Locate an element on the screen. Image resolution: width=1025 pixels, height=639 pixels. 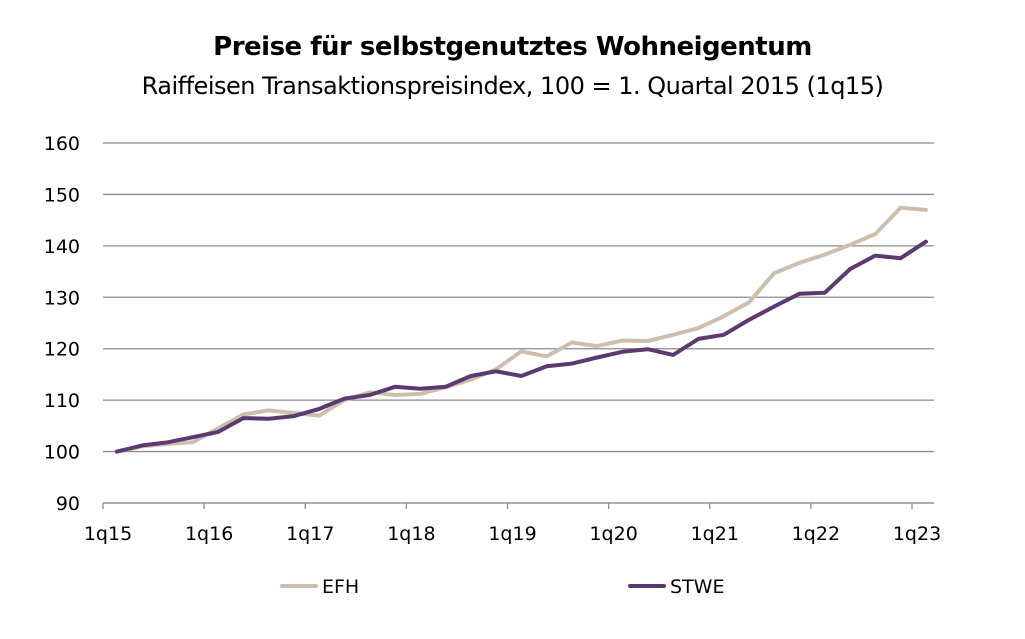
x-tick-label: 1q16 is located at coordinates (209, 534).